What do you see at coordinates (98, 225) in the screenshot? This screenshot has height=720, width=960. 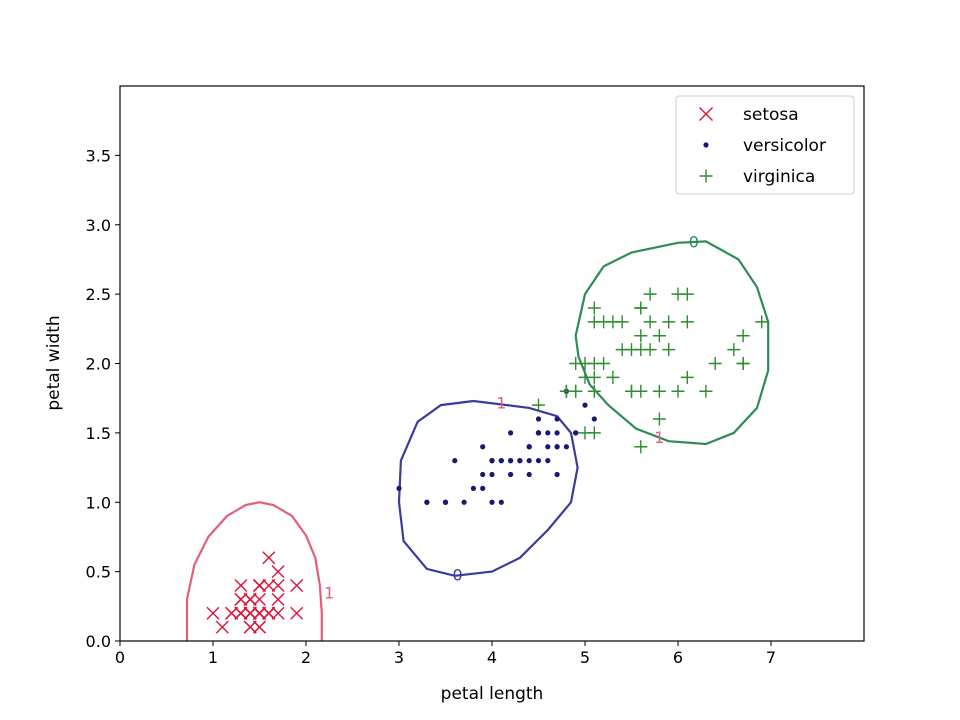 I see `y-tick-label: 3.0` at bounding box center [98, 225].